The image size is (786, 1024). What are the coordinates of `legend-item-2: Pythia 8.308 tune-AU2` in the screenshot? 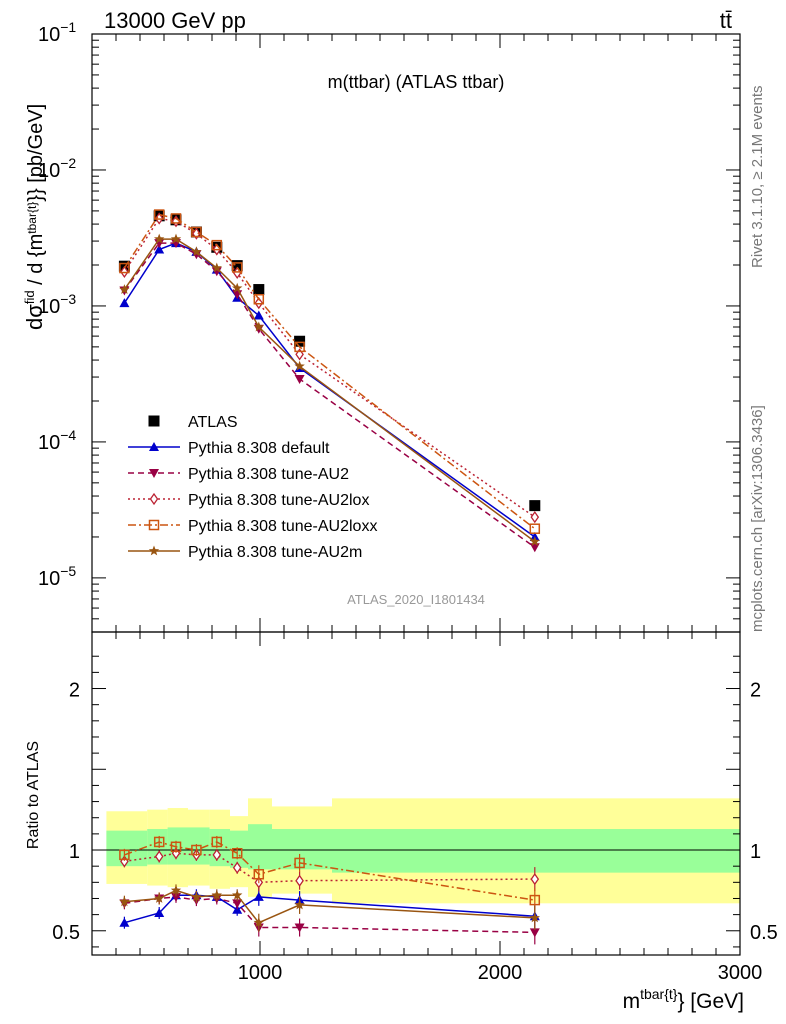 It's located at (238, 474).